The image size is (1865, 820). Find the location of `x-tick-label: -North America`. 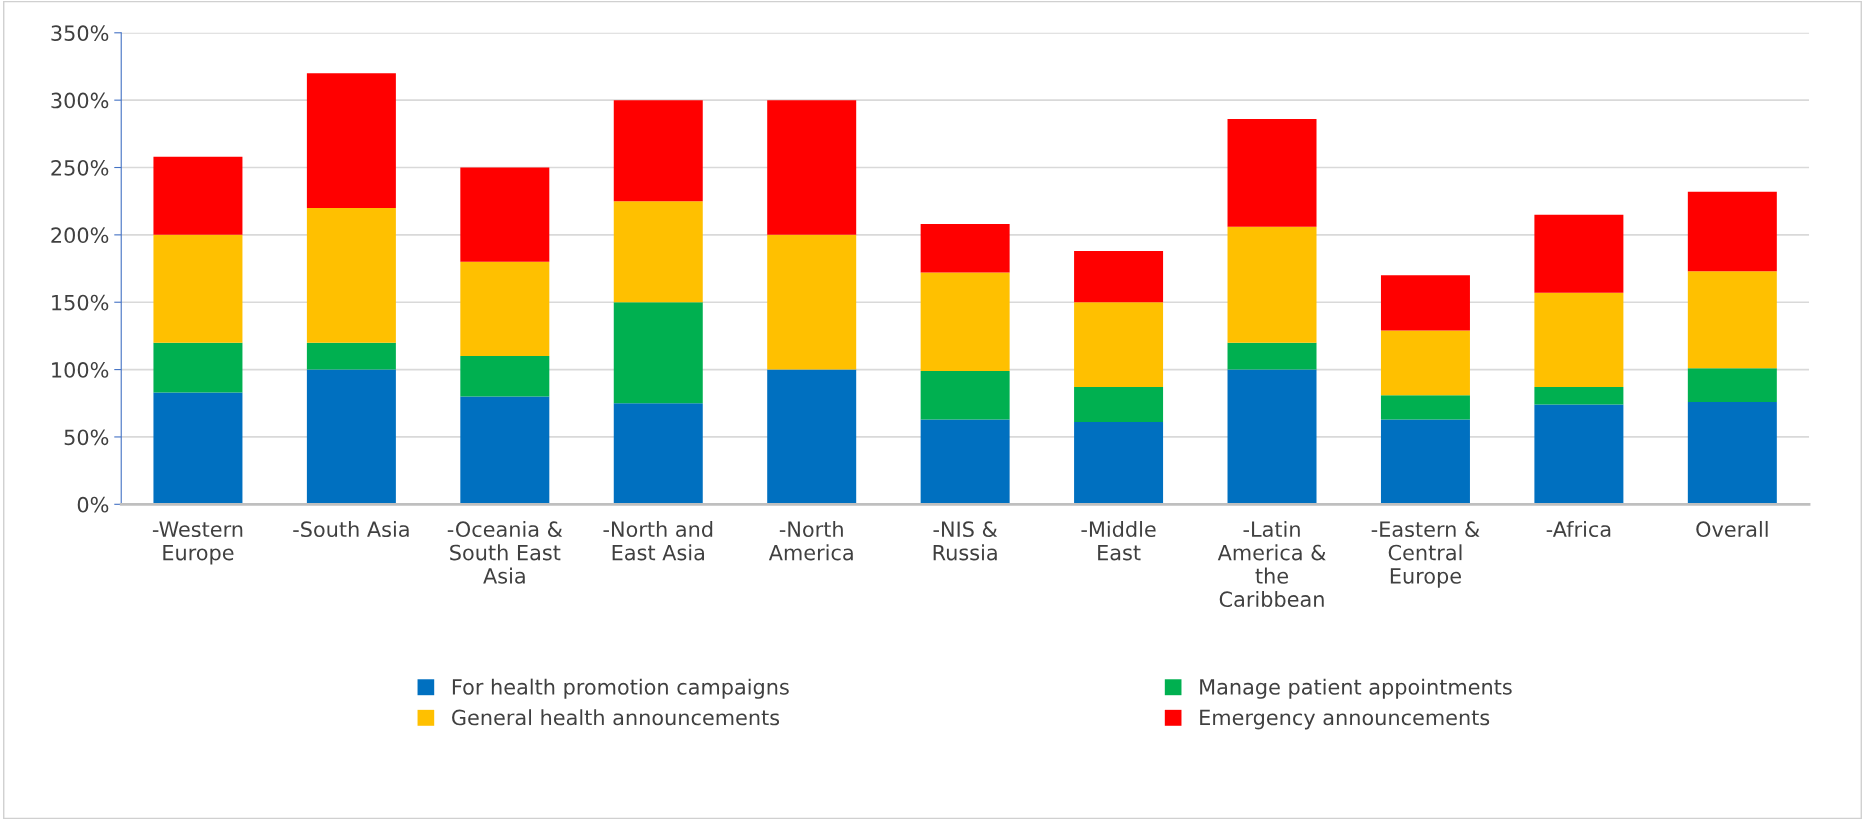

x-tick-label: -North America is located at coordinates (810, 540).